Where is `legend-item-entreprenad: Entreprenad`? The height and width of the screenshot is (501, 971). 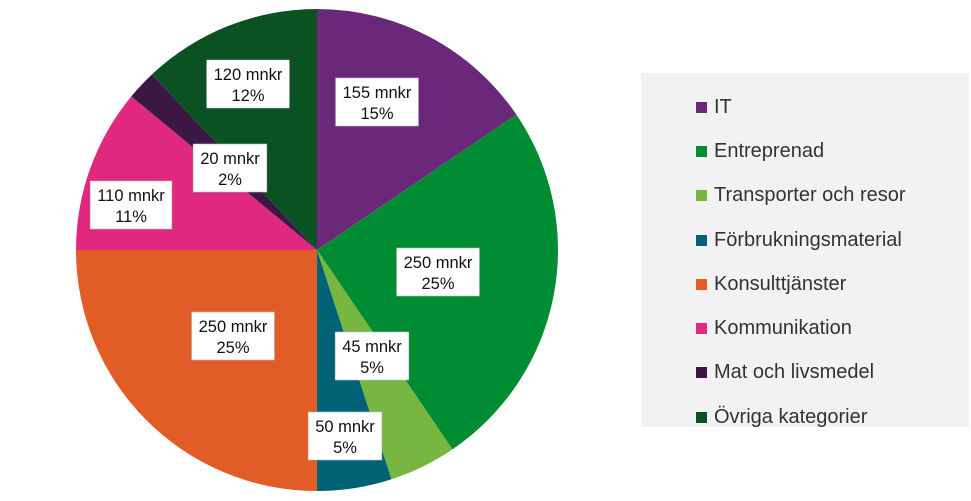
legend-item-entreprenad: Entreprenad is located at coordinates (801, 151).